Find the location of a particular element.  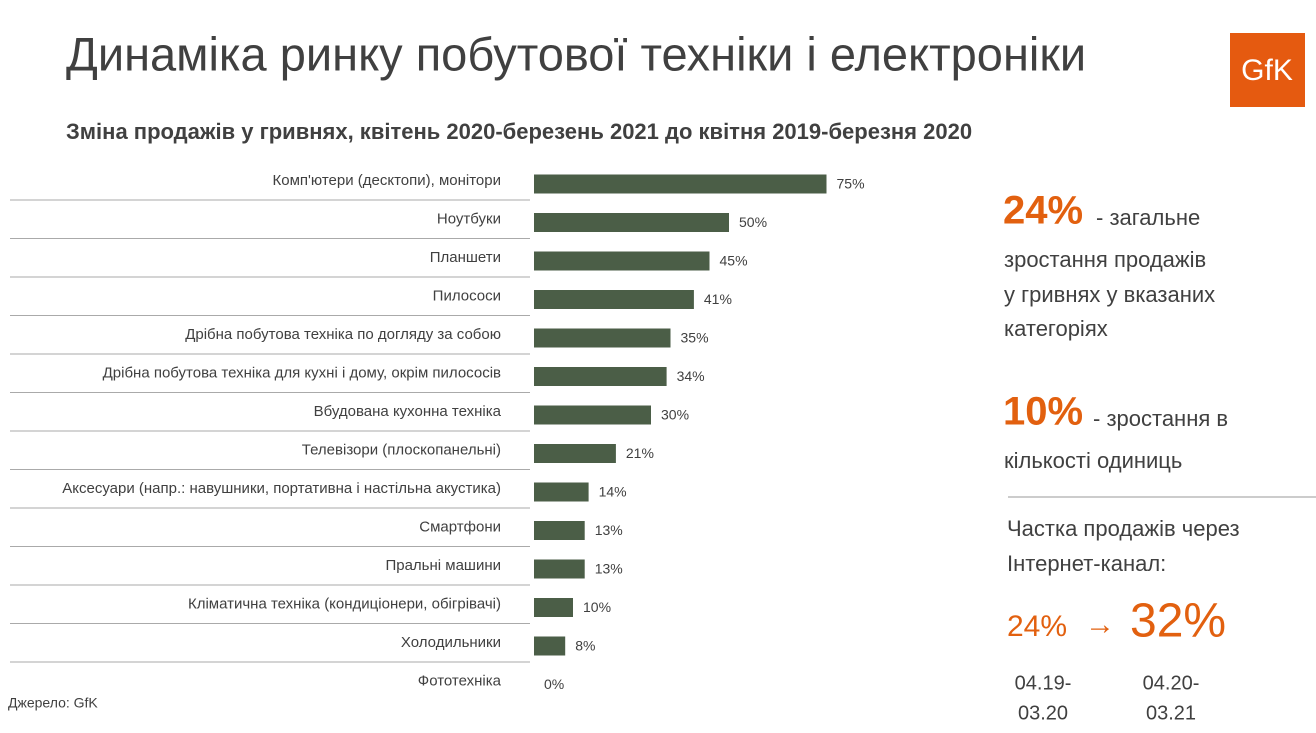

value-label: 8% is located at coordinates (585, 646).